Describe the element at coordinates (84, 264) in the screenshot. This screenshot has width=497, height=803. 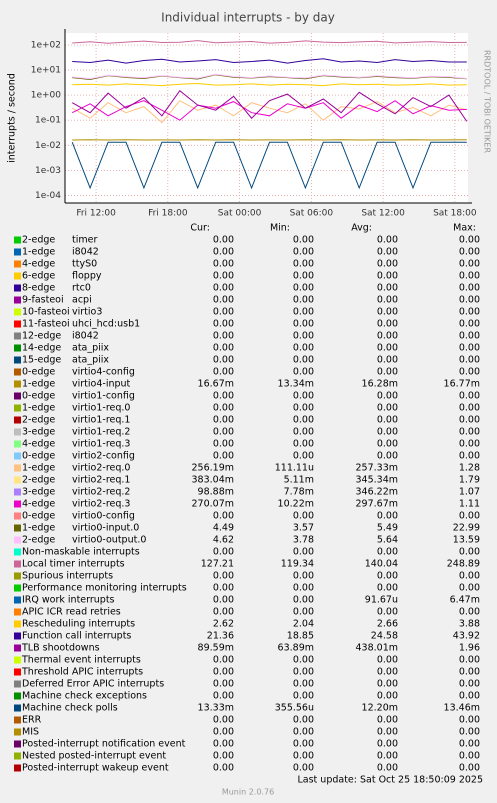
I see `legend-device: ttyS0` at that location.